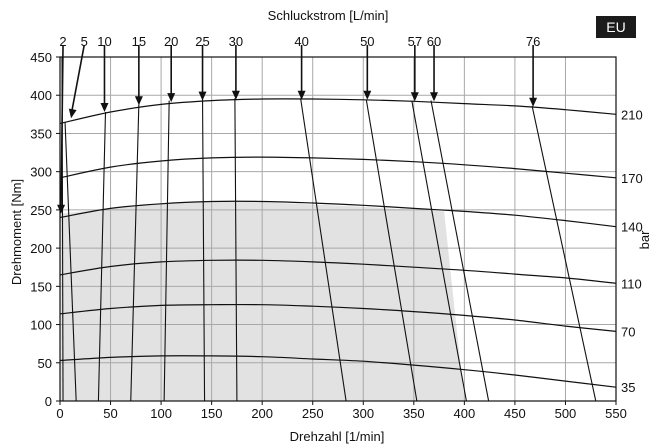  I want to click on x-tick-label: 500, so click(566, 413).